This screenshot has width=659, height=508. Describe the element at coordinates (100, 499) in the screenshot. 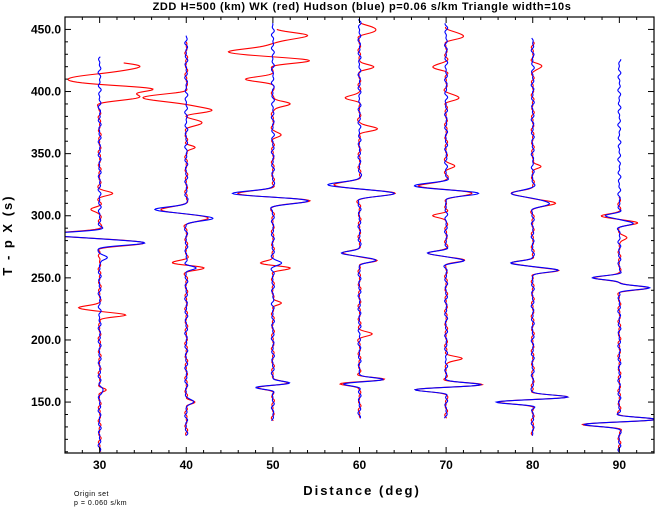

I see `origin-annotation: Origin set p = 0.060 s/km` at that location.